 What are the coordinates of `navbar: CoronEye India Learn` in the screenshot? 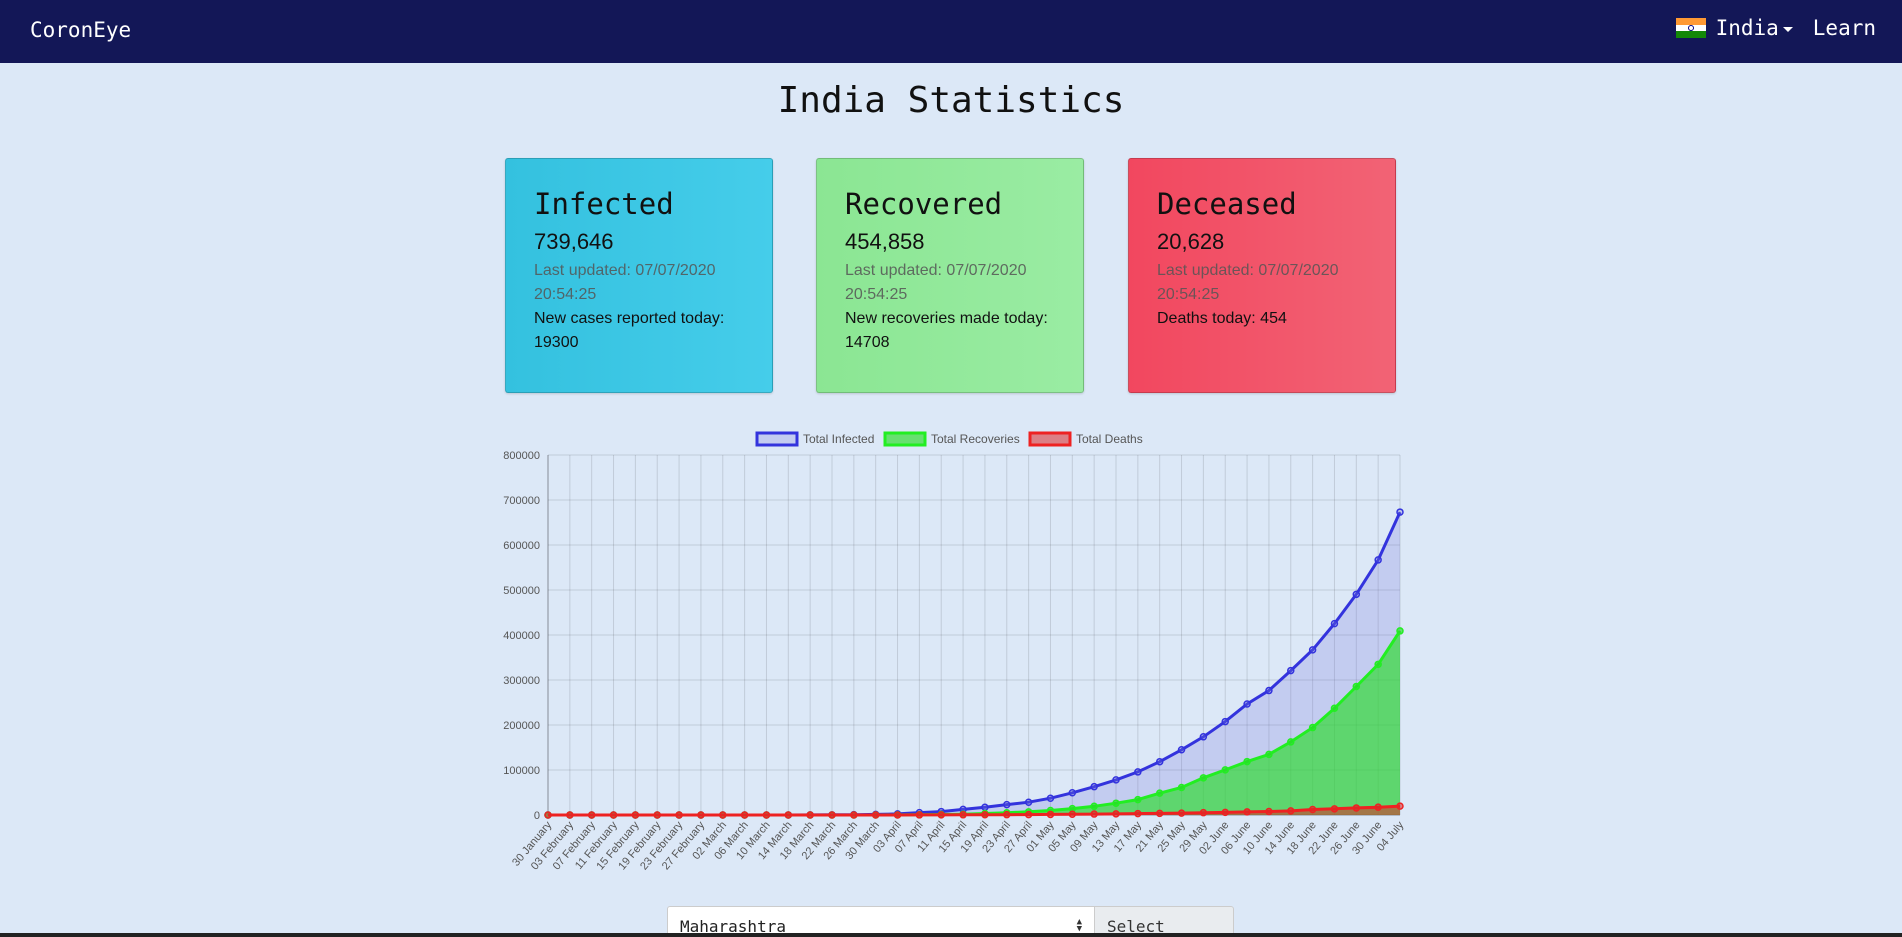 It's located at (951, 31).